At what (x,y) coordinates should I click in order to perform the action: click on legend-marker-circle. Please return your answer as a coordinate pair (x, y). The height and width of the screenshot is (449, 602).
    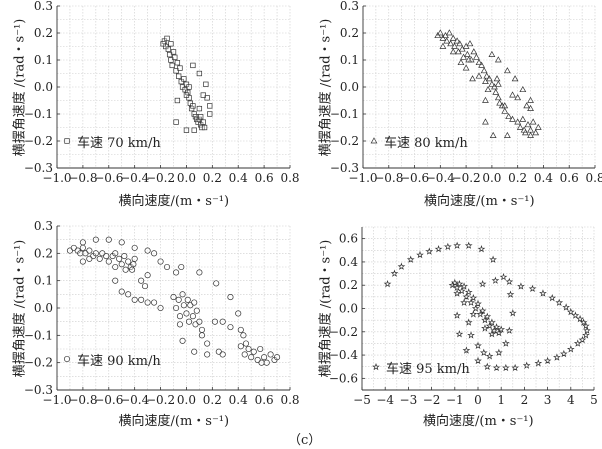
    Looking at the image, I should click on (67, 359).